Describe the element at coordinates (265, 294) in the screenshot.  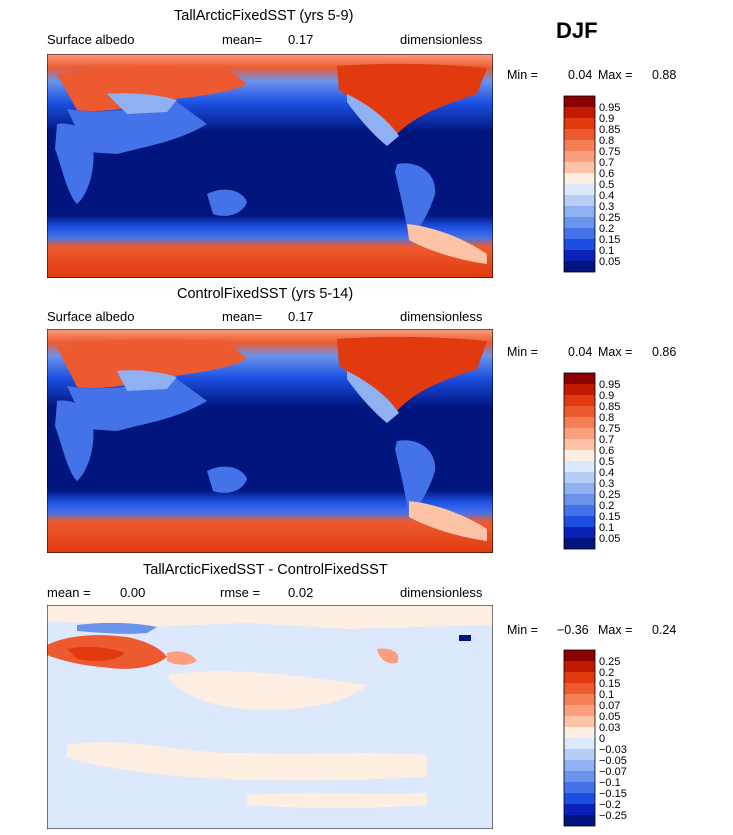
I see `panel2-title: ControlFixedSST (yrs 5-14)` at that location.